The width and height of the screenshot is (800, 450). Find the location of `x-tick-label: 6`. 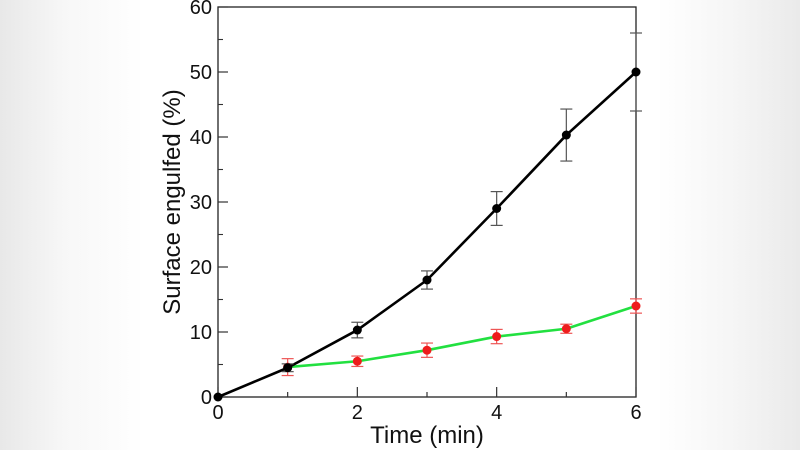

x-tick-label: 6 is located at coordinates (635, 413).